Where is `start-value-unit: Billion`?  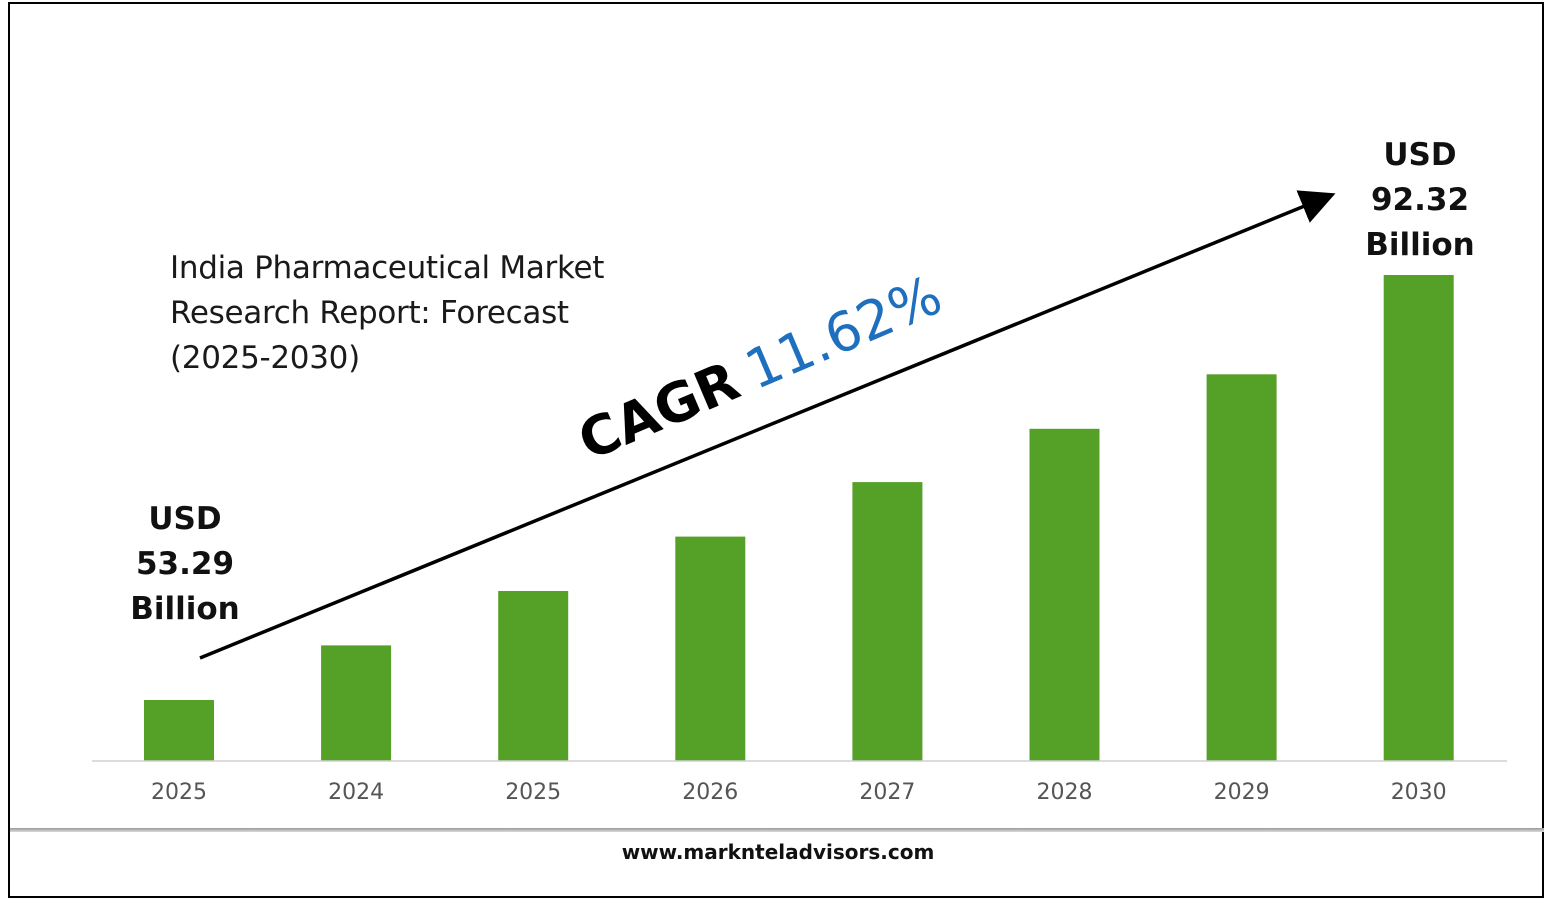 start-value-unit: Billion is located at coordinates (185, 609).